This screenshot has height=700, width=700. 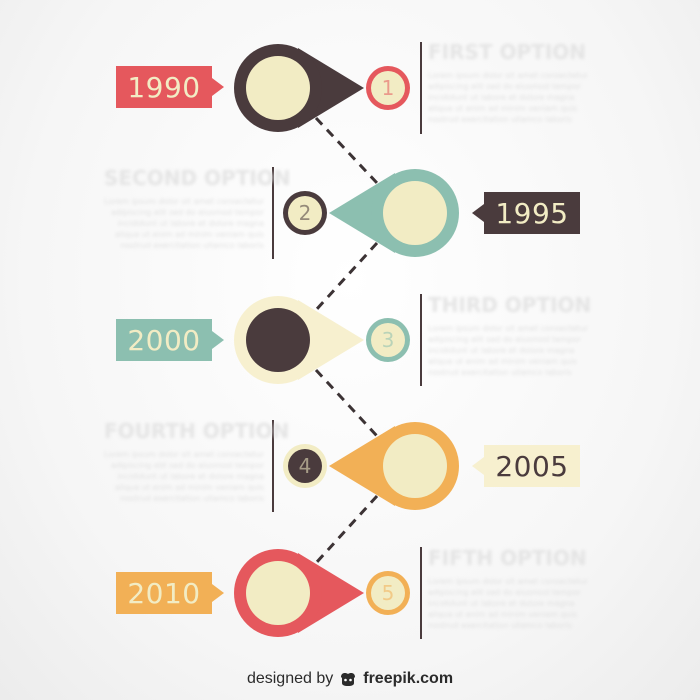 I want to click on option-title: FIFTH OPTION, so click(x=507, y=558).